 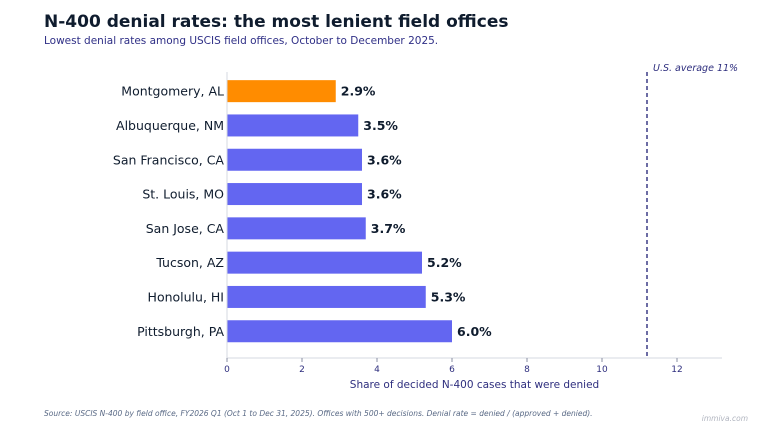 What do you see at coordinates (388, 228) in the screenshot?
I see `value-label: 3.7%` at bounding box center [388, 228].